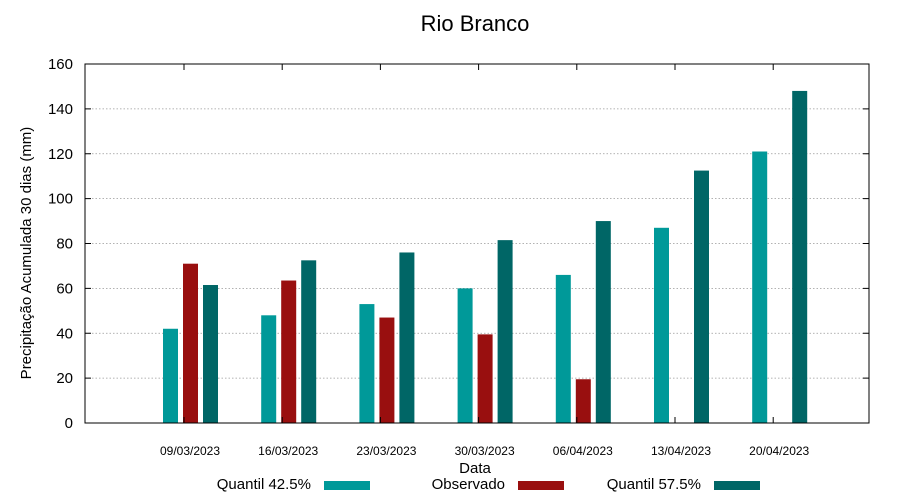 Image resolution: width=900 pixels, height=500 pixels. Describe the element at coordinates (485, 451) in the screenshot. I see `x-tick-label: 30/03/2023` at that location.